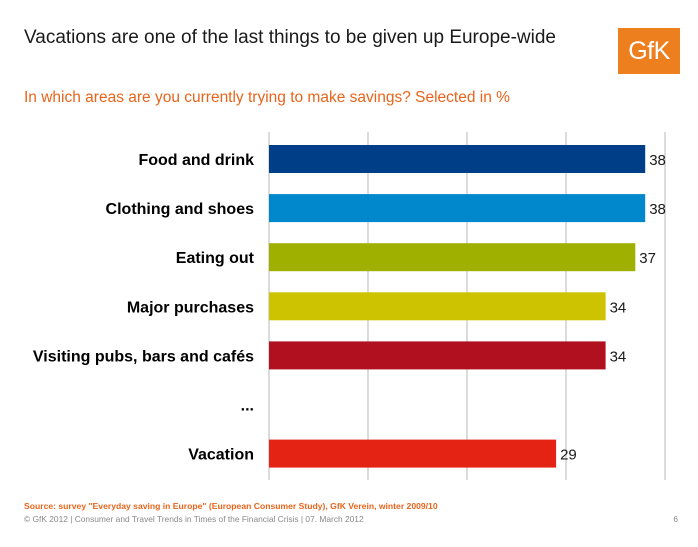  What do you see at coordinates (215, 258) in the screenshot?
I see `category-label: Eating out` at bounding box center [215, 258].